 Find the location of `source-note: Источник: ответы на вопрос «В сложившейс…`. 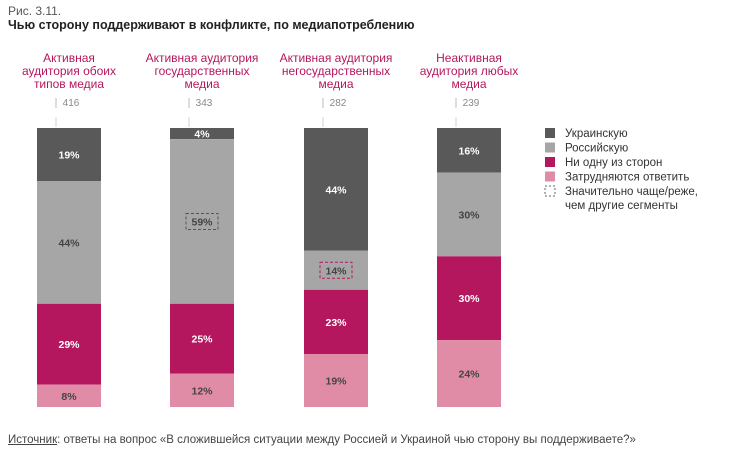

source-note: Источник: ответы на вопрос «В сложившейс… is located at coordinates (322, 440).